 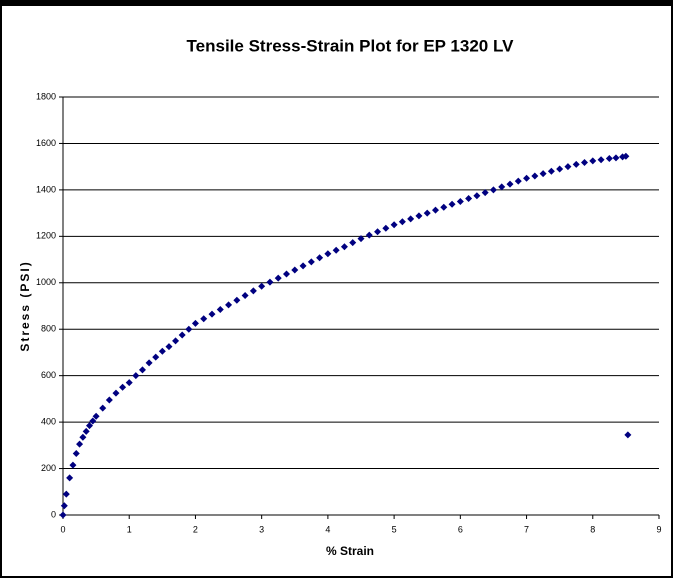 I want to click on y-tick-label: 1200, so click(x=46, y=236).